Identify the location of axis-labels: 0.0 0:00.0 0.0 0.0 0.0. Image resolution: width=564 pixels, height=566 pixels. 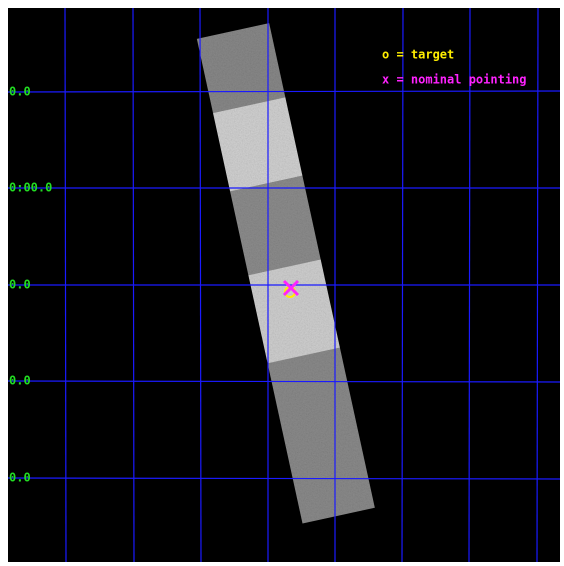
(30, 285).